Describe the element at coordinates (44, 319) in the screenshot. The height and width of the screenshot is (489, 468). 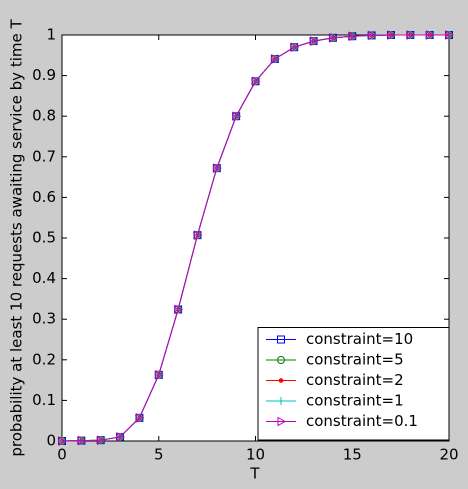
I see `y-tick-label: 0.3` at that location.